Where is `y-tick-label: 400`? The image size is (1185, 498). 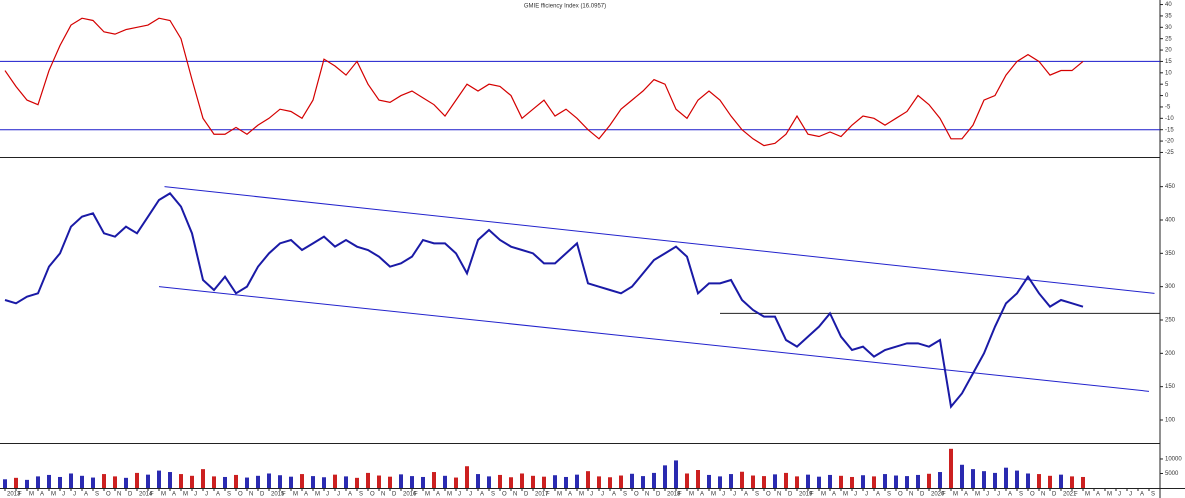
y-tick-label: 400 is located at coordinates (1170, 221).